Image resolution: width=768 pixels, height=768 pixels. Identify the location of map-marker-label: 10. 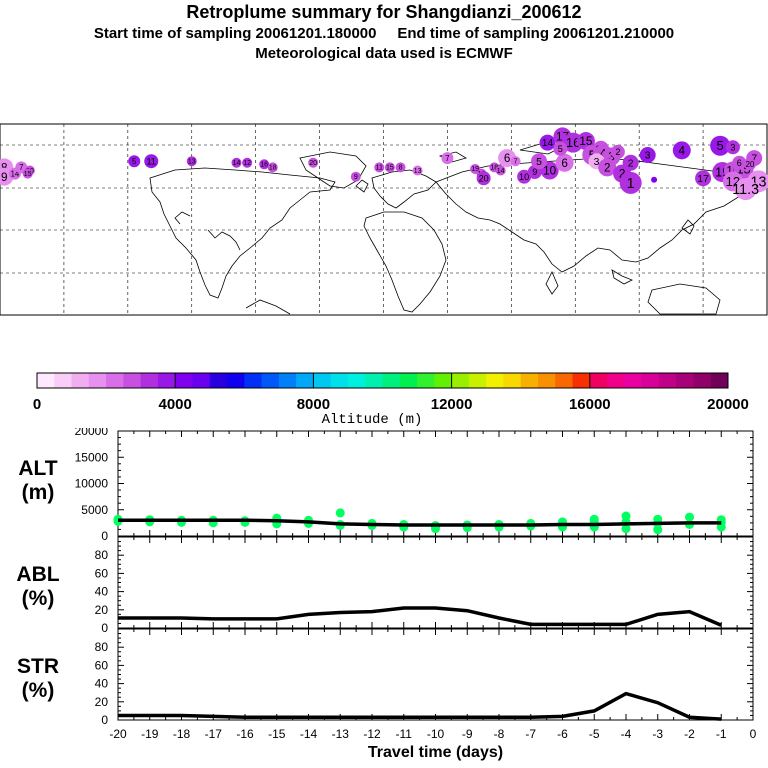
(524, 177).